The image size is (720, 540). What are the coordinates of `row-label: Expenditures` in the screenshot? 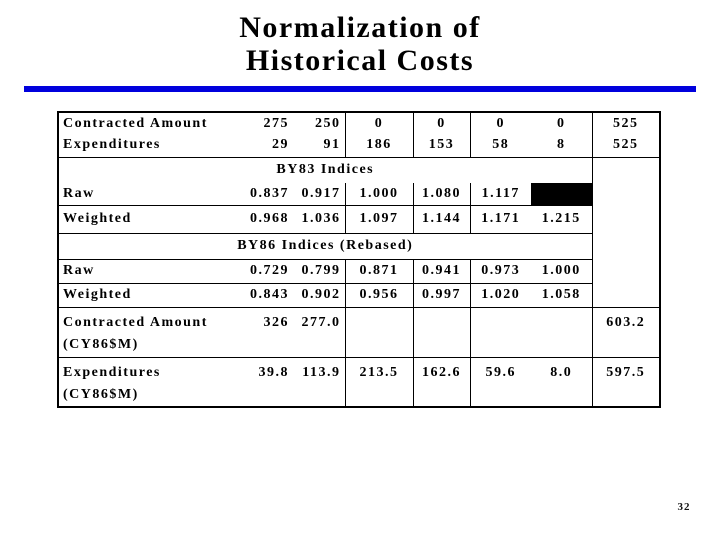 It's located at (150, 146).